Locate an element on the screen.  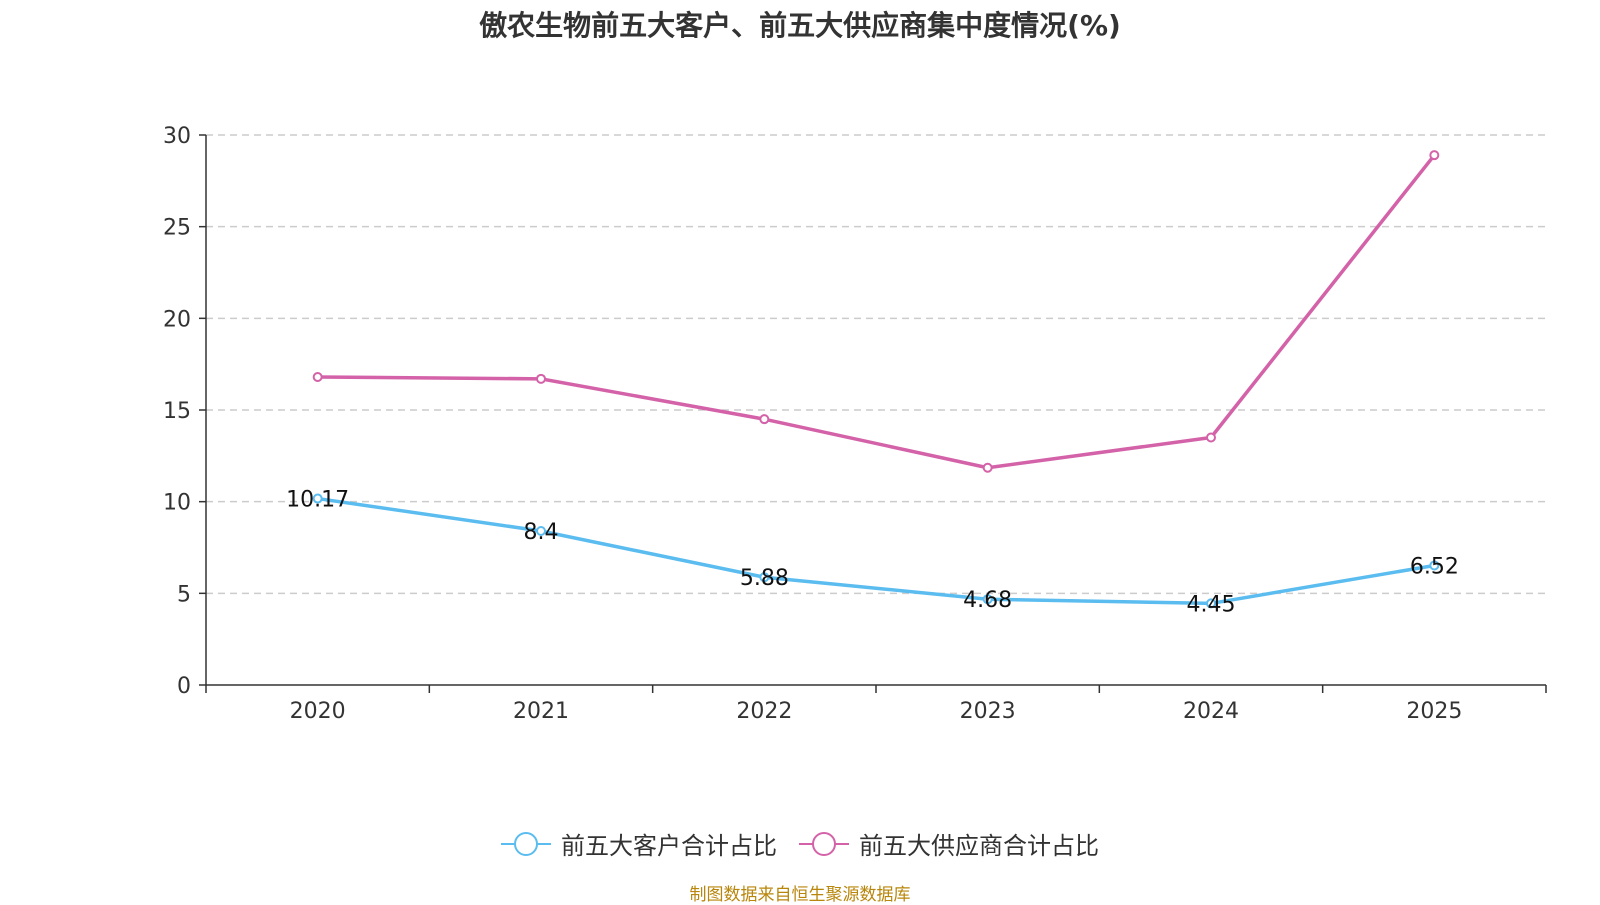
legend-item-customers: 前五大客户合计占比 is located at coordinates (639, 843).